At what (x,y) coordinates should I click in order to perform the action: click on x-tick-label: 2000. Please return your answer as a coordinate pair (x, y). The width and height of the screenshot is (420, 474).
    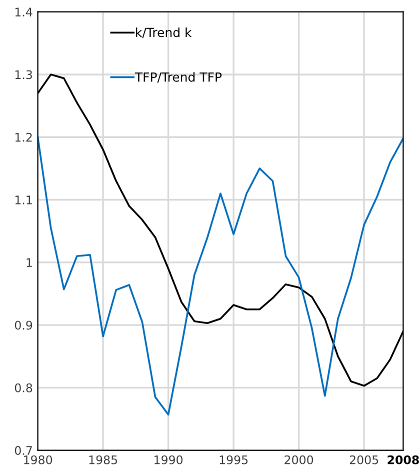
    Looking at the image, I should click on (299, 459).